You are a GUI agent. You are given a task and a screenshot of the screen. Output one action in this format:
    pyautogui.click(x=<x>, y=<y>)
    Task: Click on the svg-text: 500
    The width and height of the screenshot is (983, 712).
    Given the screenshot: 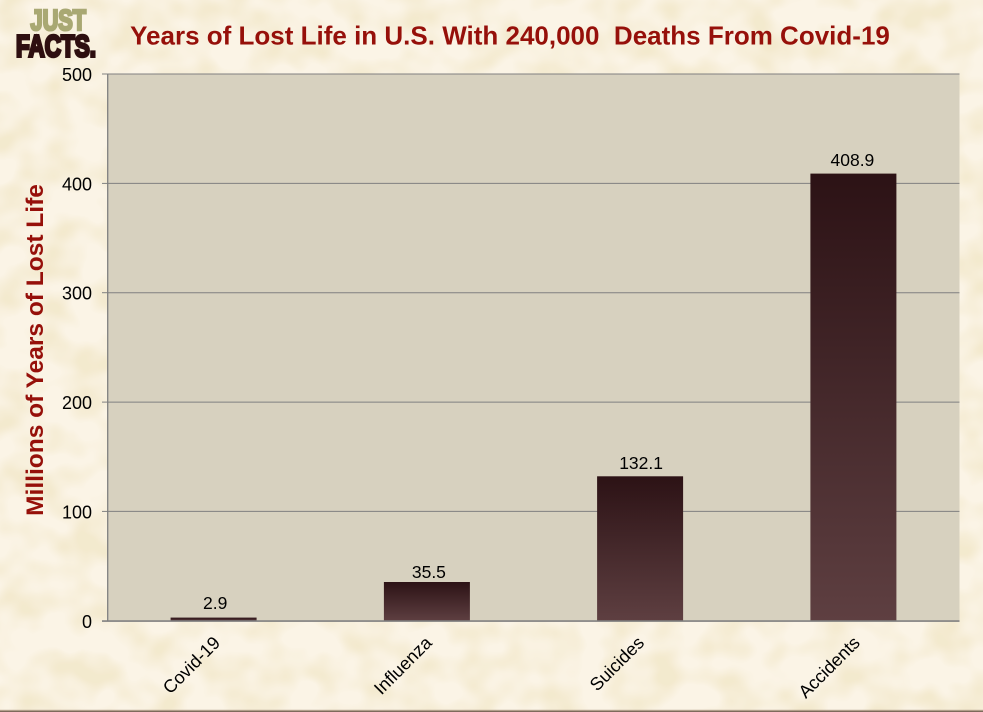 What is the action you would take?
    pyautogui.click(x=77, y=75)
    